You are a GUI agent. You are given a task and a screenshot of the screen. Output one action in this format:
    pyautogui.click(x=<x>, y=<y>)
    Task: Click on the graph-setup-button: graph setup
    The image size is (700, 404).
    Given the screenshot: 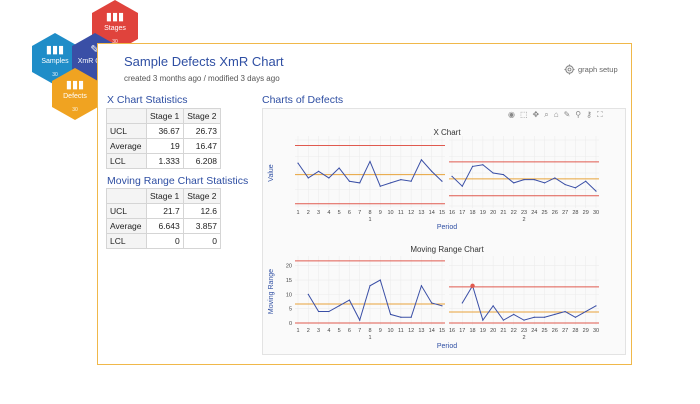 What is the action you would take?
    pyautogui.click(x=591, y=69)
    